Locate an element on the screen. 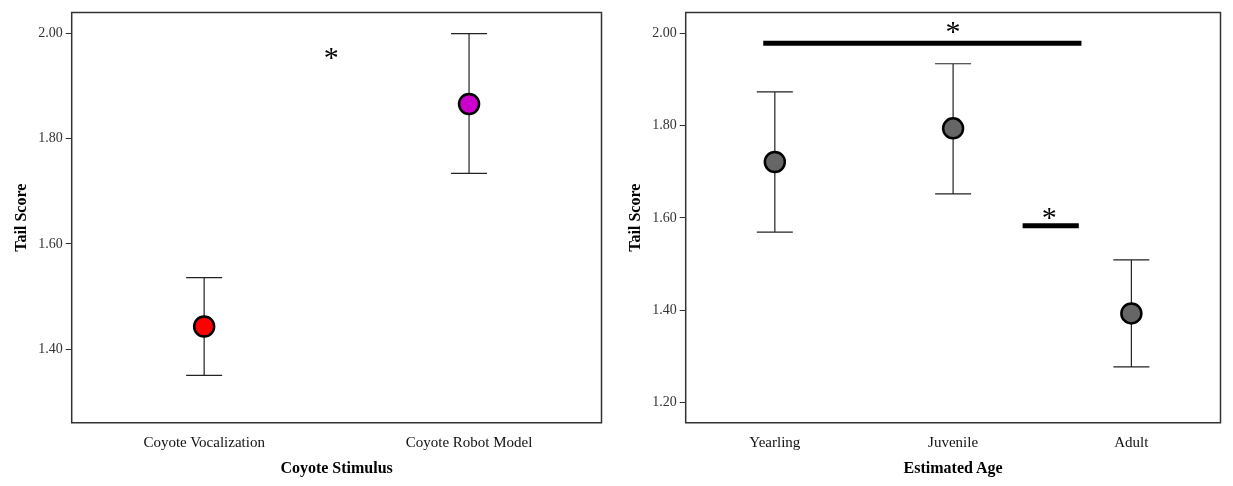 The image size is (1233, 486). x-tick-label: Coyote Vocalization is located at coordinates (204, 441).